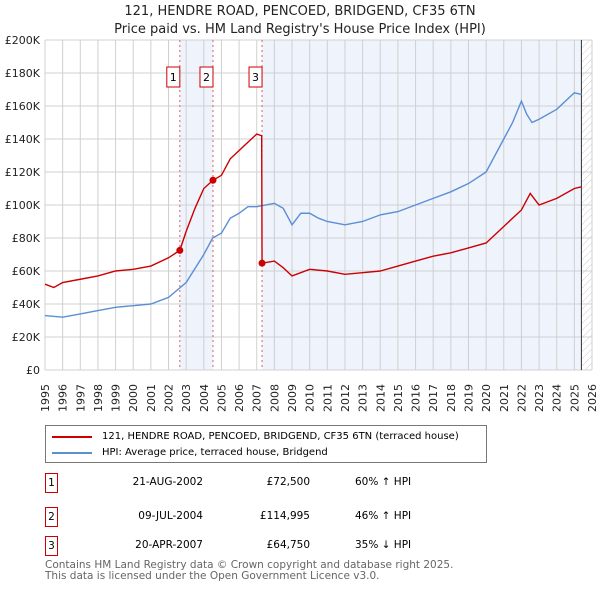 Image resolution: width=600 pixels, height=590 pixels. Describe the element at coordinates (23, 73) in the screenshot. I see `y-tick-label: £180K` at that location.